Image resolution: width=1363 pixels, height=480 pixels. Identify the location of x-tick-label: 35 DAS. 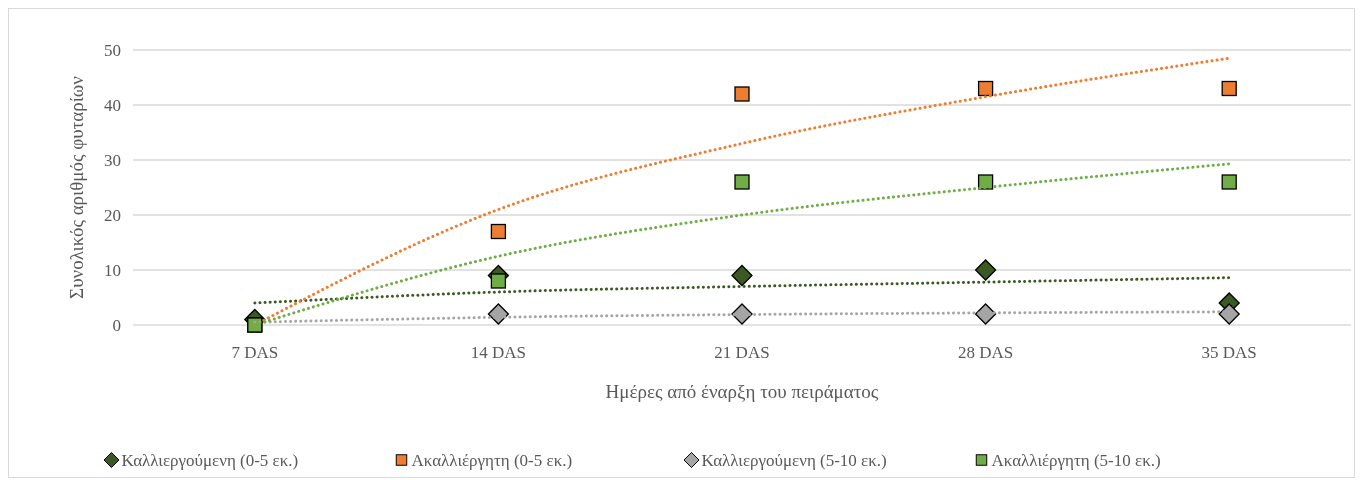
(1229, 352).